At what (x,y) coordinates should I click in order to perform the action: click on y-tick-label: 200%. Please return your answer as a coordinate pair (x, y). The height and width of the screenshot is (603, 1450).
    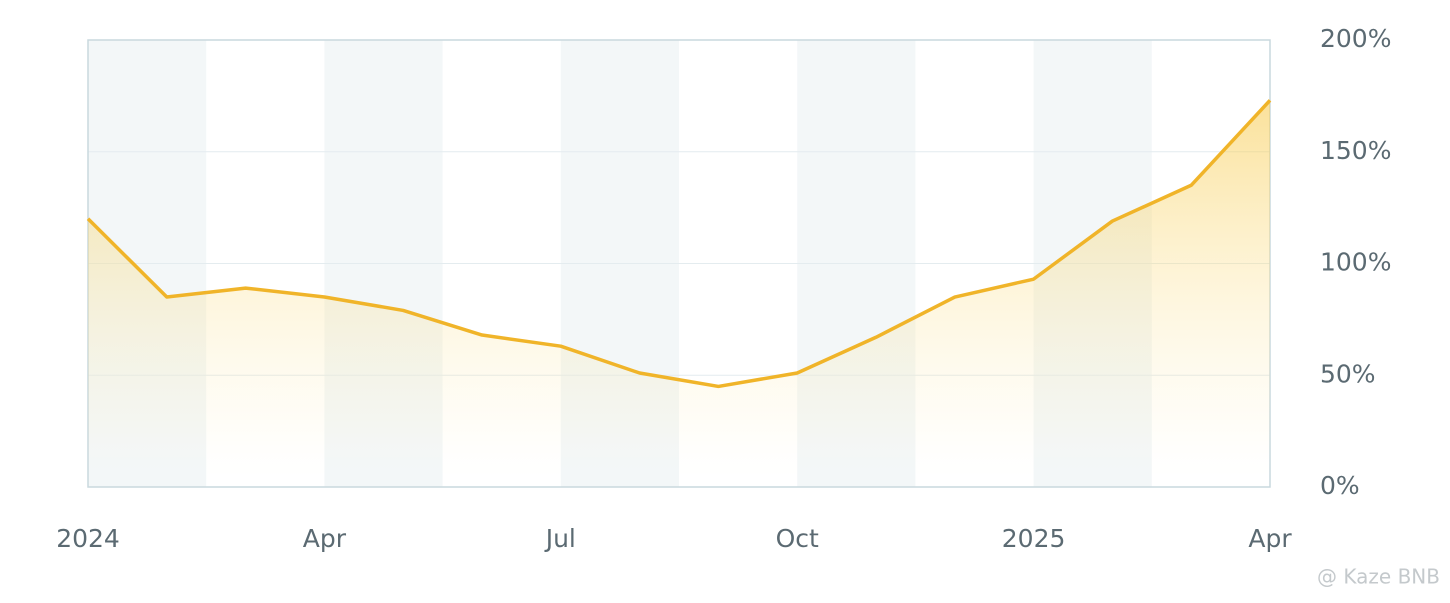
    Looking at the image, I should click on (1355, 38).